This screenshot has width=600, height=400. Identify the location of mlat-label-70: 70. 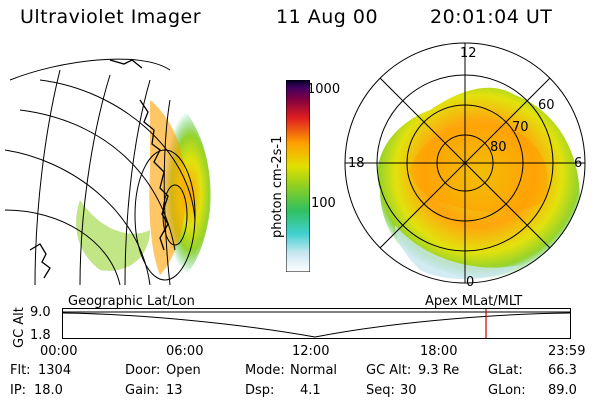
(520, 127).